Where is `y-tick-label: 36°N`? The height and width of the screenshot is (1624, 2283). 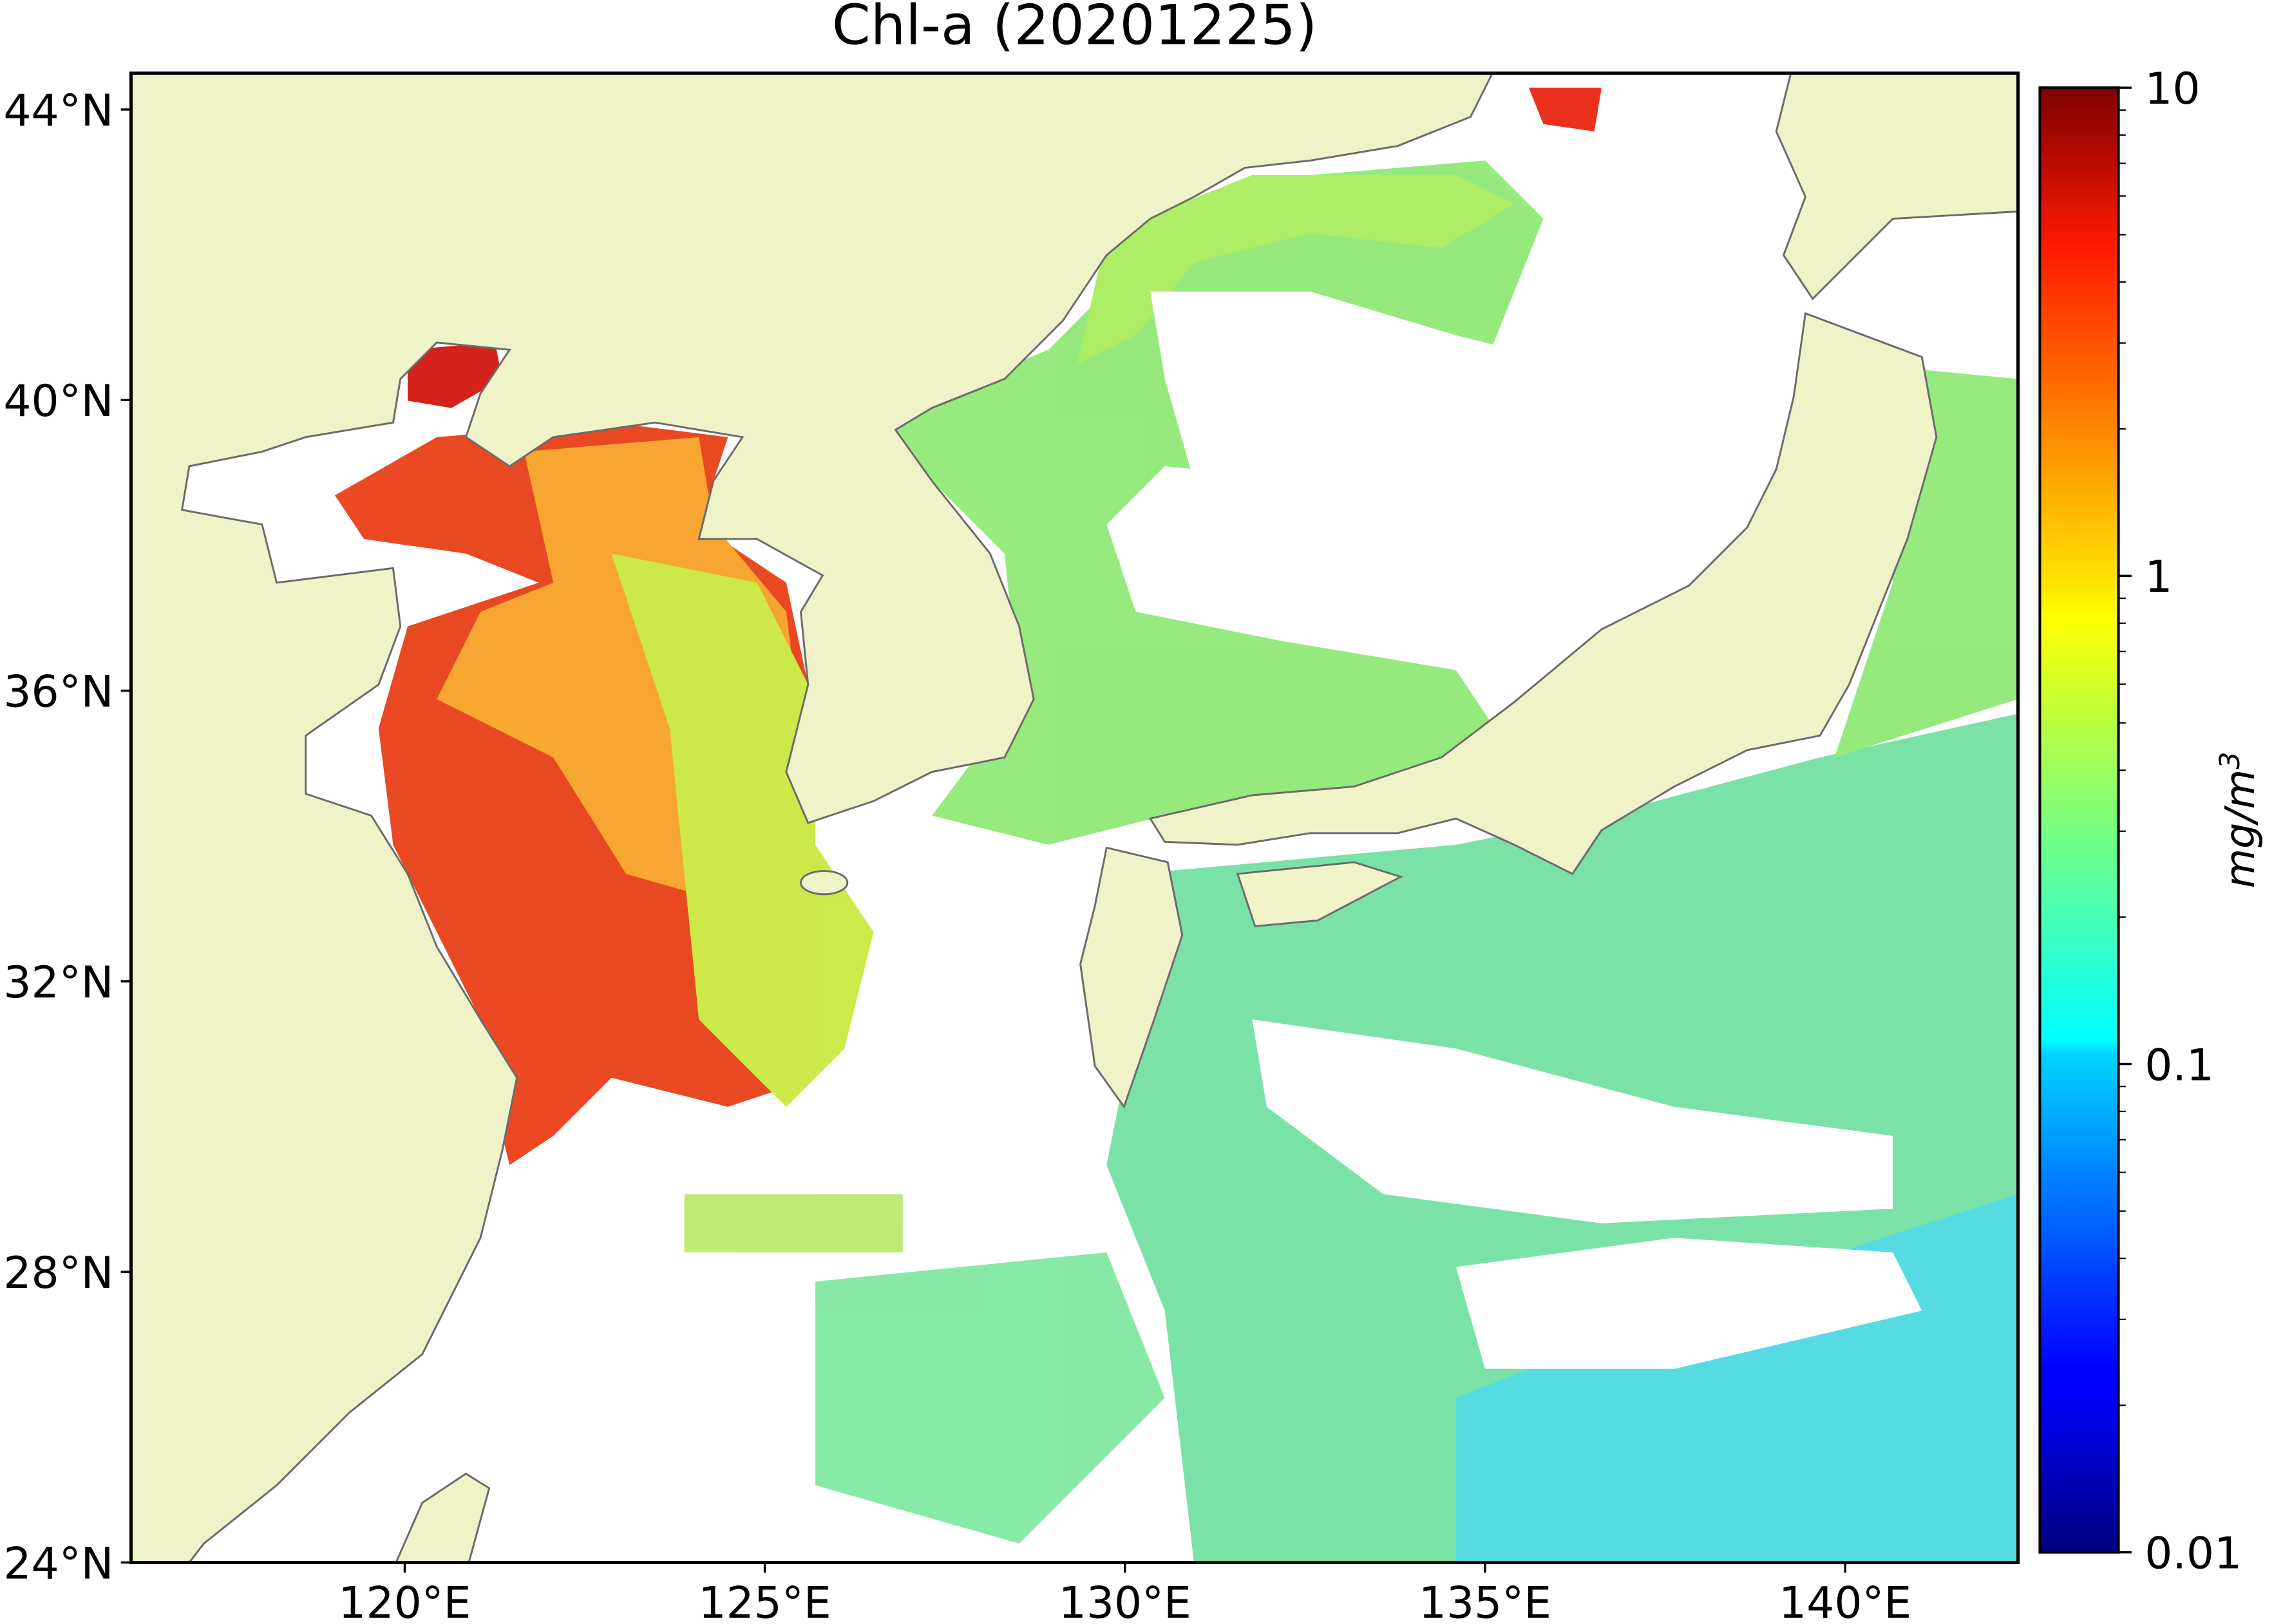
y-tick-label: 36°N is located at coordinates (58, 691).